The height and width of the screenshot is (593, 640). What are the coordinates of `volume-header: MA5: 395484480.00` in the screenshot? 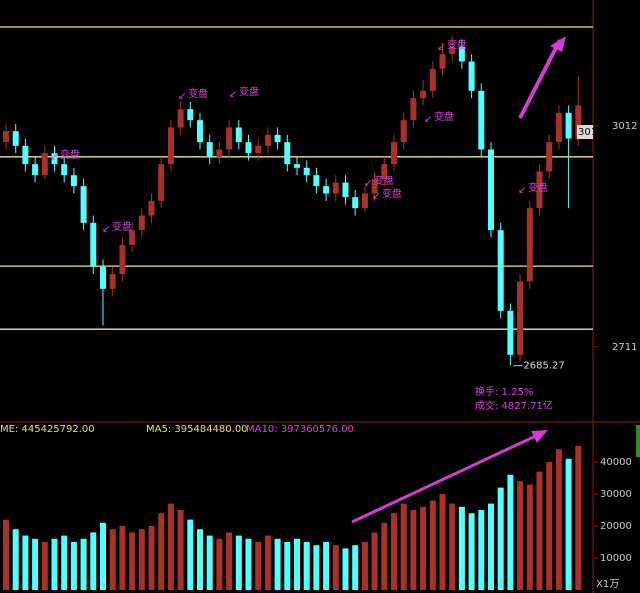 It's located at (197, 429).